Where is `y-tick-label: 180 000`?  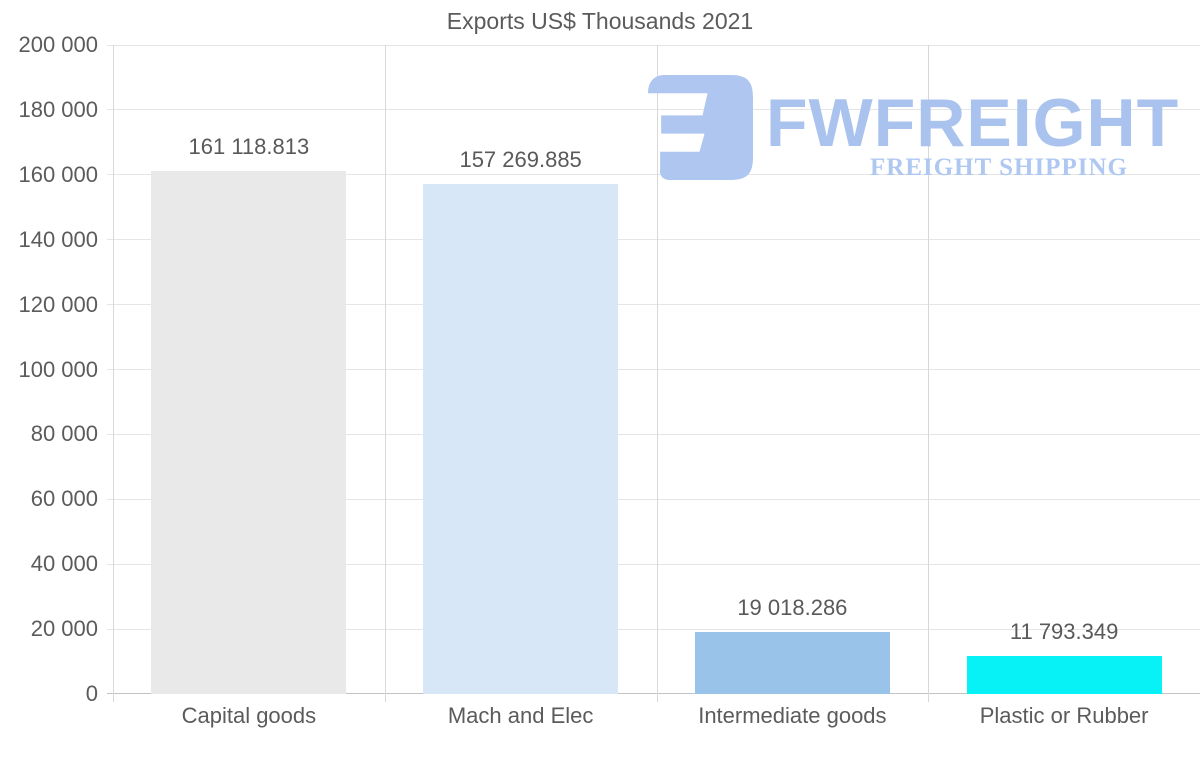
y-tick-label: 180 000 is located at coordinates (58, 109).